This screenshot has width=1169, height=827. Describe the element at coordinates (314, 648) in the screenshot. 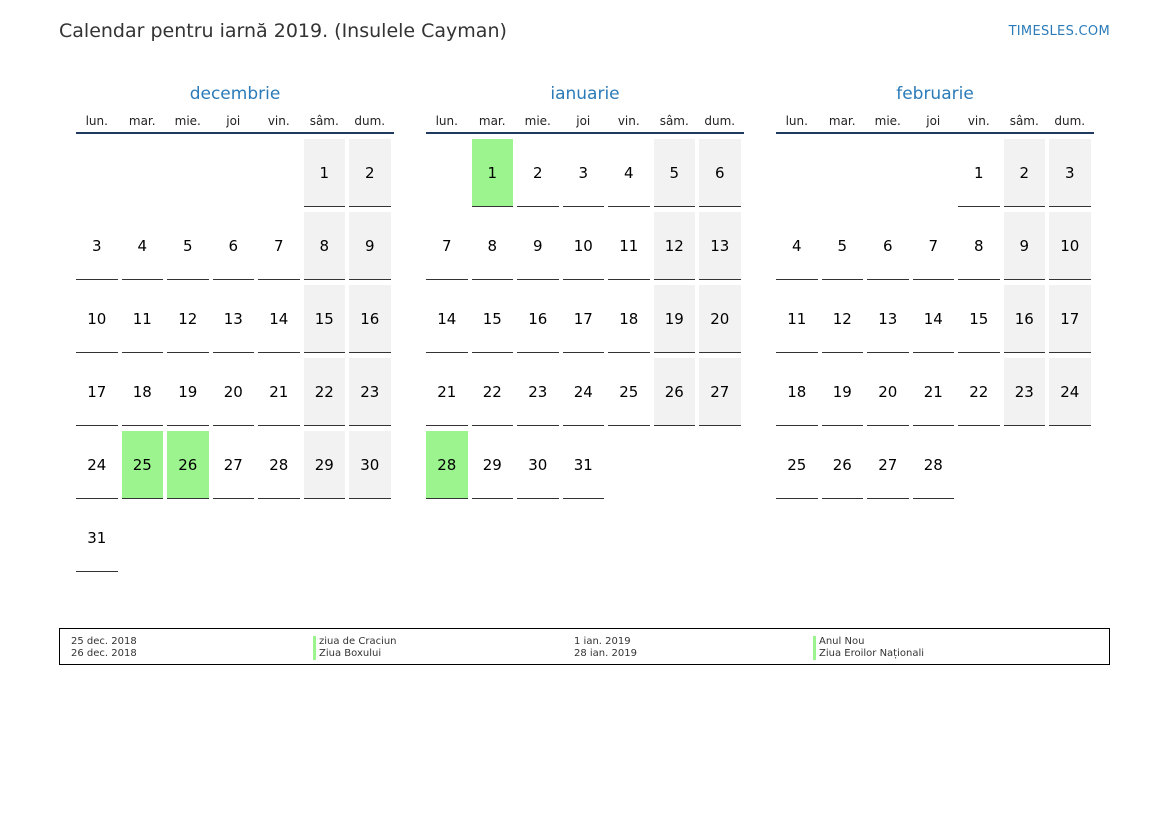

I see `holiday-color-marker` at that location.